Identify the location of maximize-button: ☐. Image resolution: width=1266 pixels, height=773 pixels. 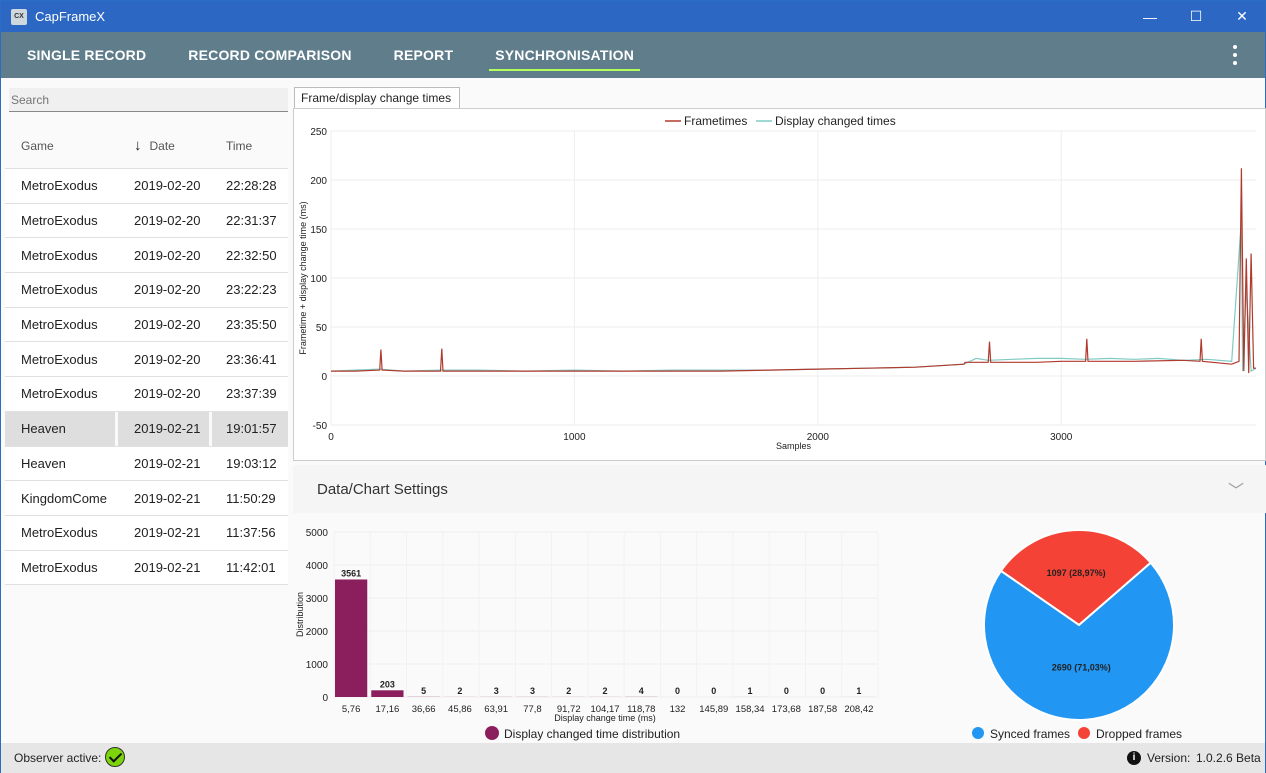
(1196, 16).